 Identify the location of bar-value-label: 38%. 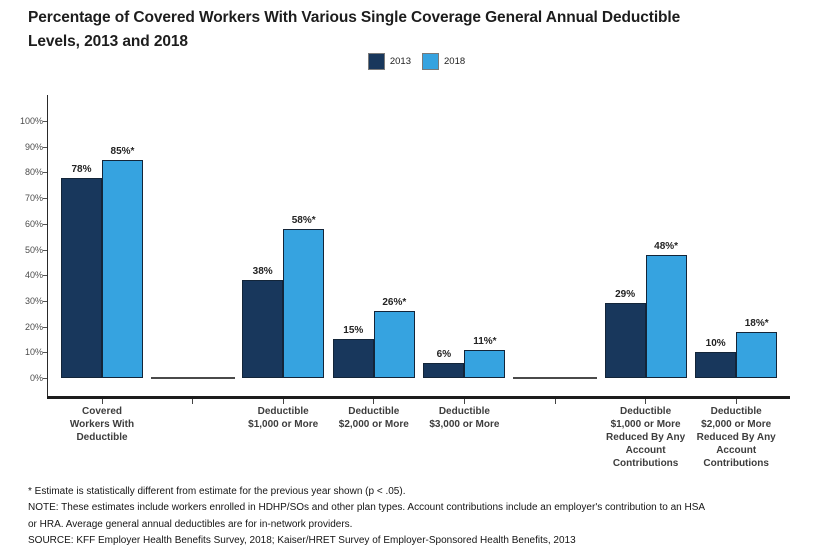
(262, 272).